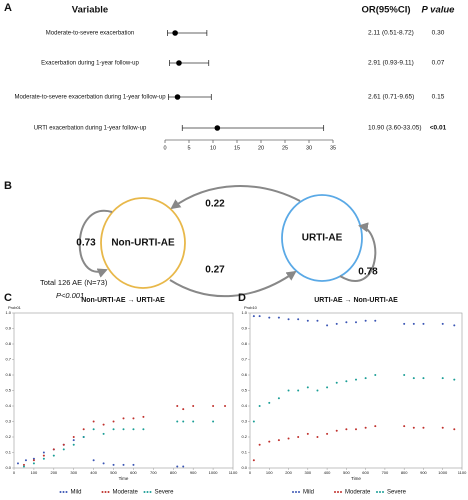  I want to click on y-tick-label: 0.7, so click(244, 359).